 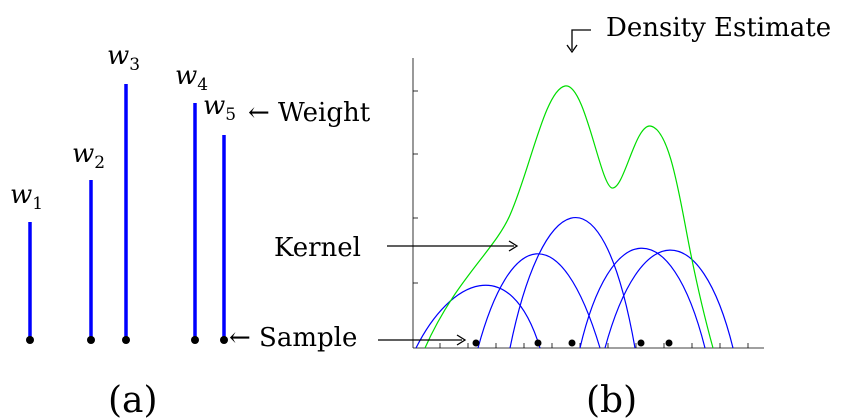 I want to click on sample-arrowhead-icon, so click(x=461, y=340).